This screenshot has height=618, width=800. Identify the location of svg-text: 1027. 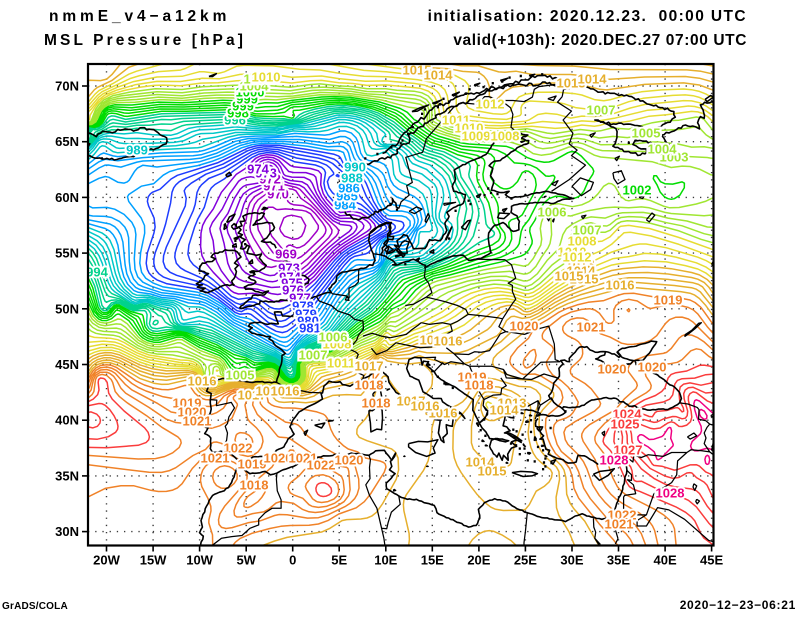
(628, 450).